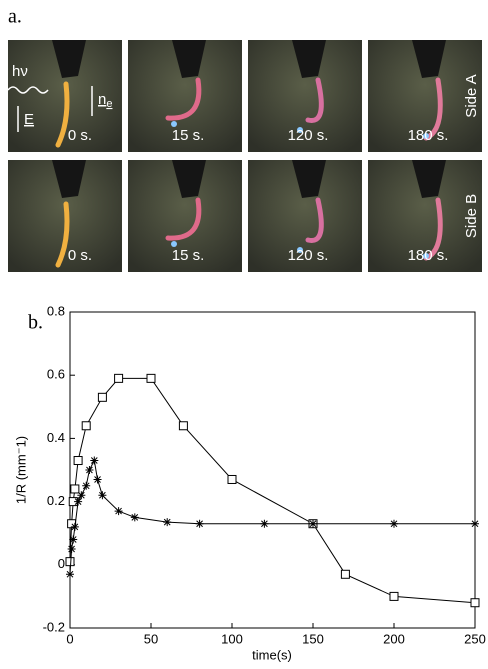 This screenshot has height=669, width=488. I want to click on y-tick-label: 0, so click(61, 563).